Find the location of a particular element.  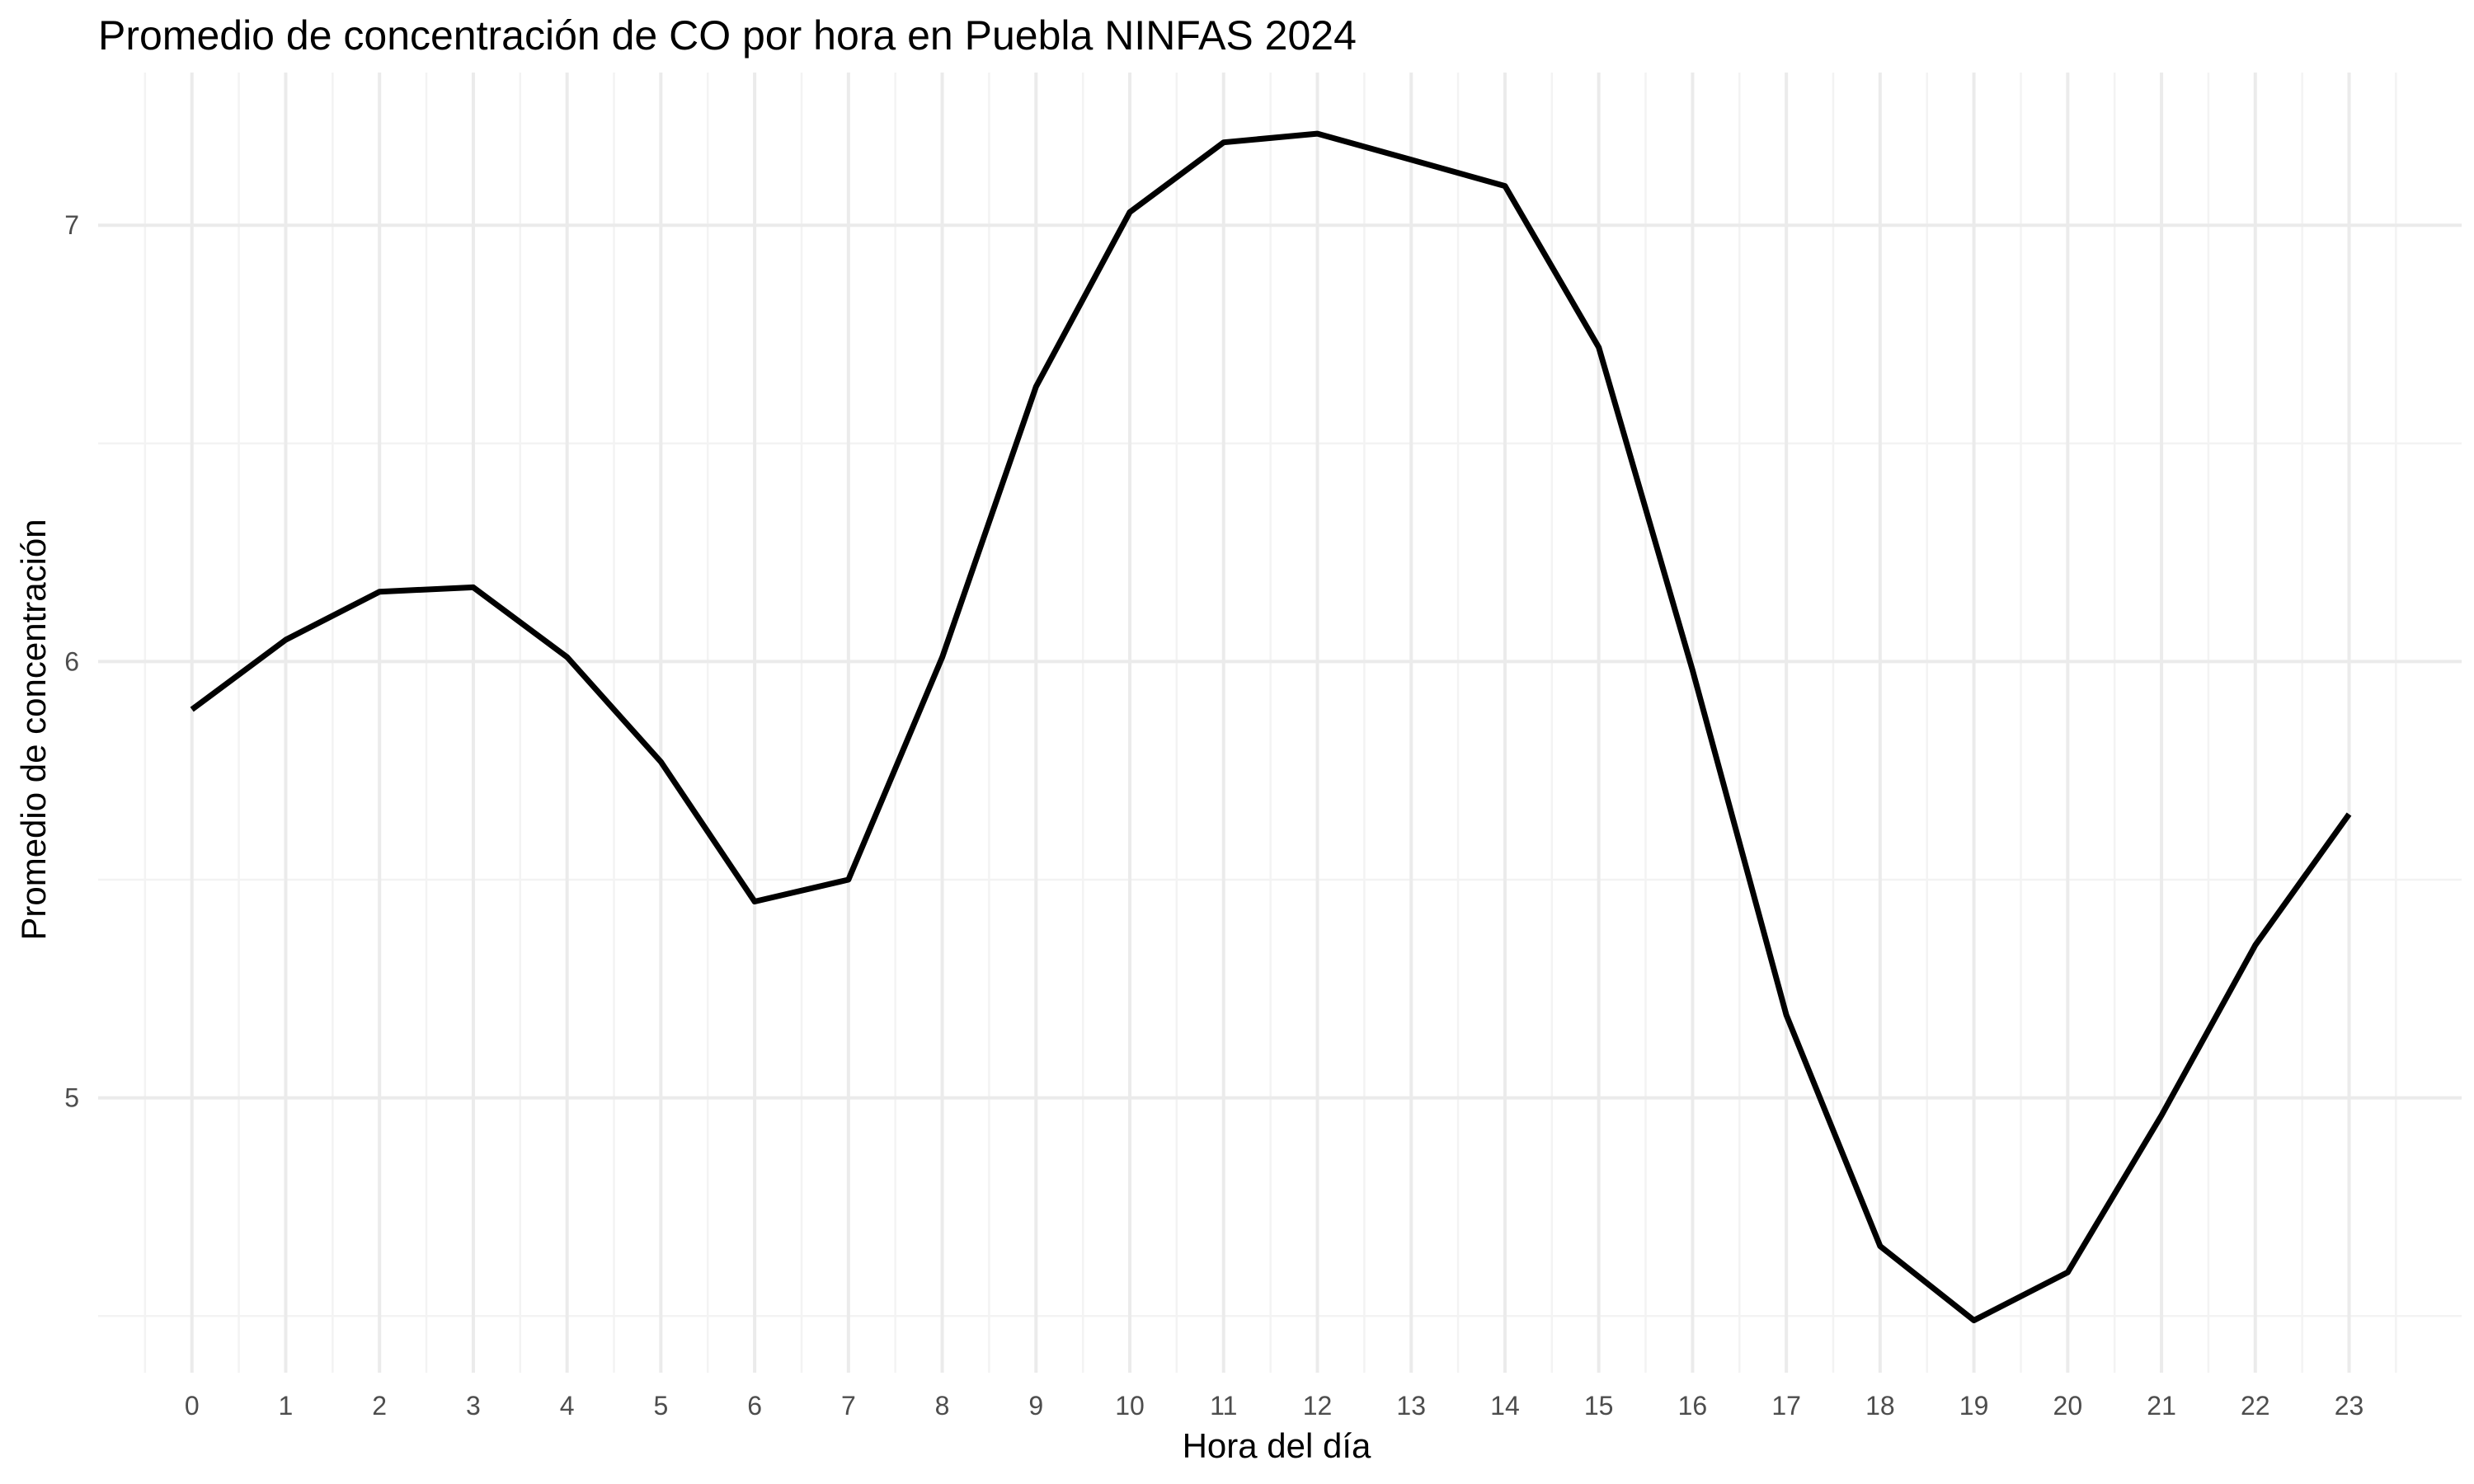

x-tick-label: 15 is located at coordinates (1599, 1406).